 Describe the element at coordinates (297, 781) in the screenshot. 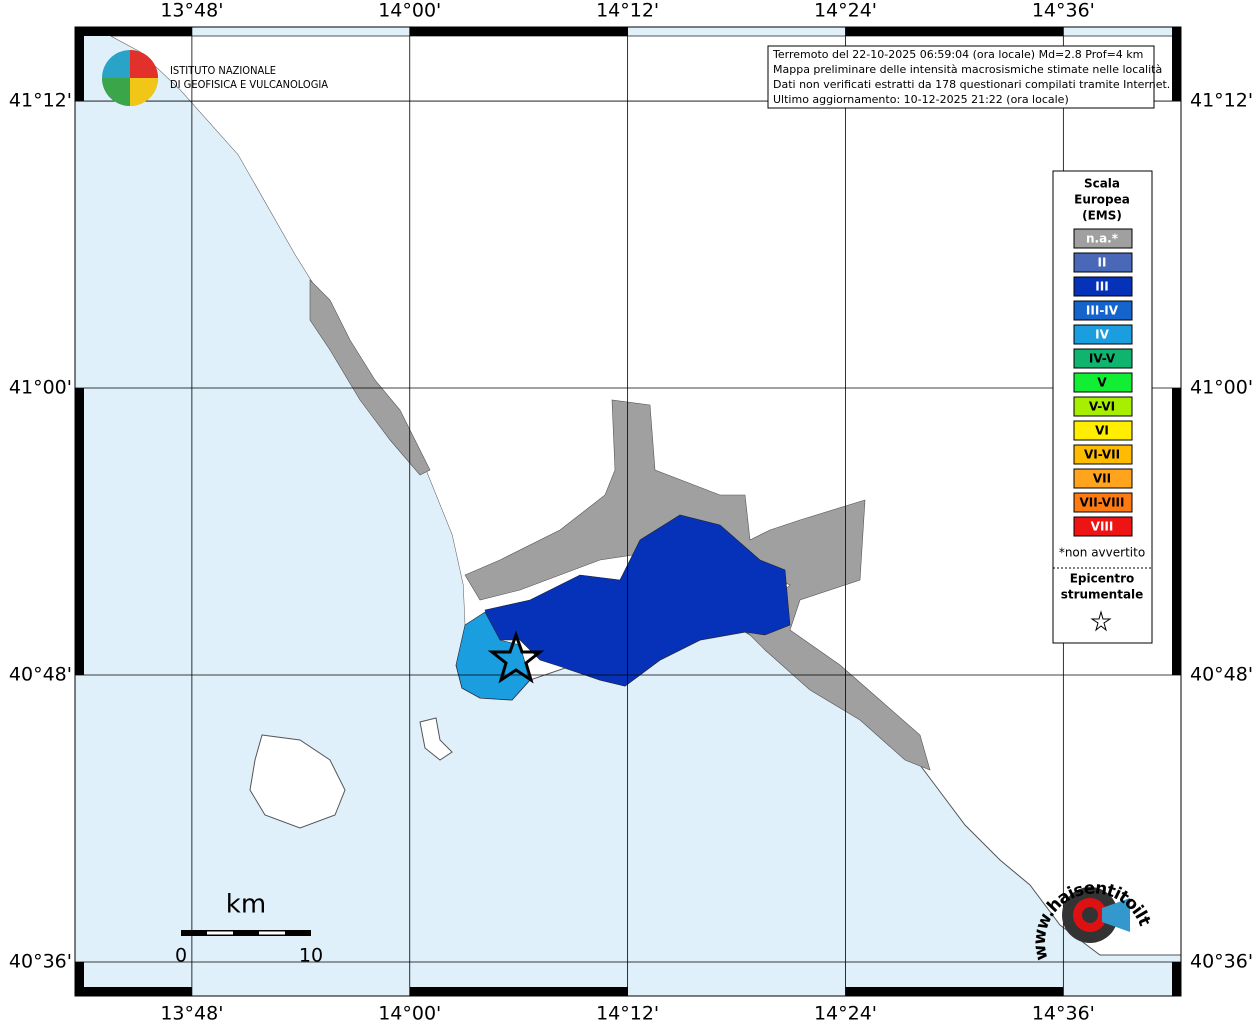

I see `ischia` at that location.